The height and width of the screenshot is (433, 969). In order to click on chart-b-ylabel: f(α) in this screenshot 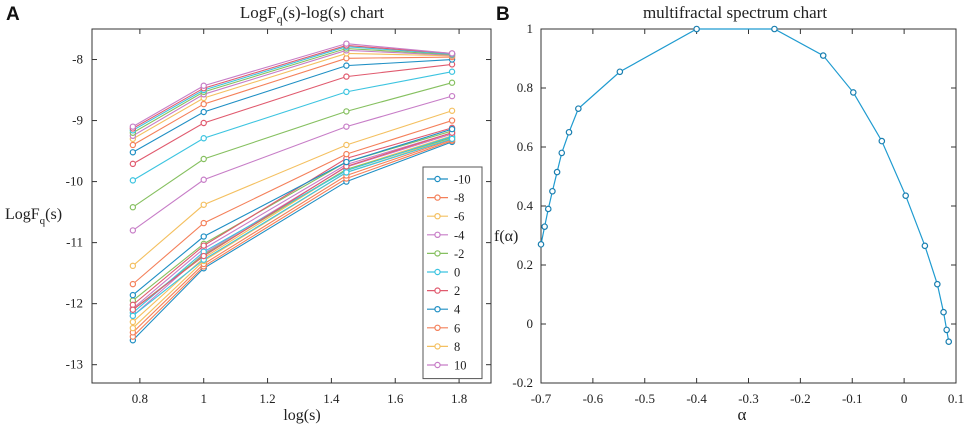, I will do `click(506, 236)`.